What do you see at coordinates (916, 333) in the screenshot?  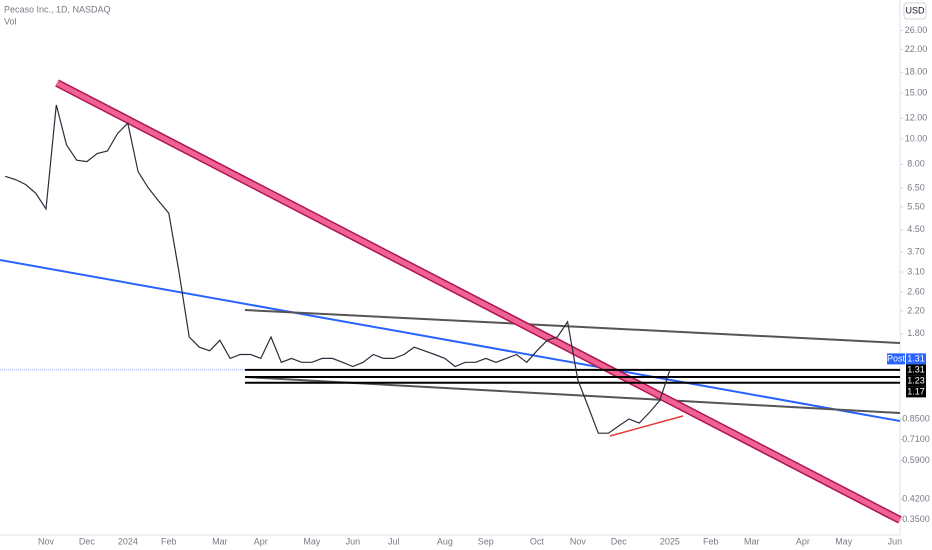 I see `y-tick-label: 1.80` at bounding box center [916, 333].